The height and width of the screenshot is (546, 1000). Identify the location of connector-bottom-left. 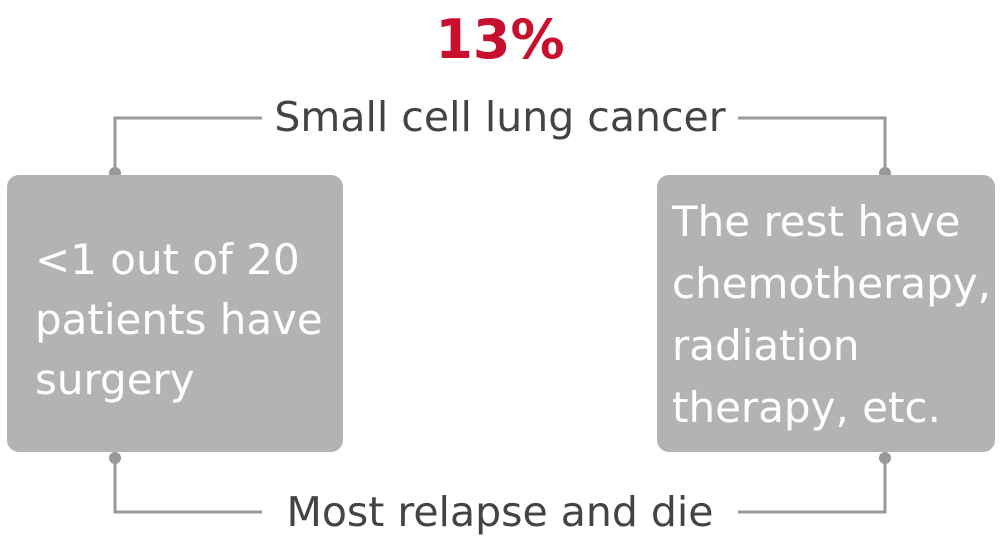
(187, 486).